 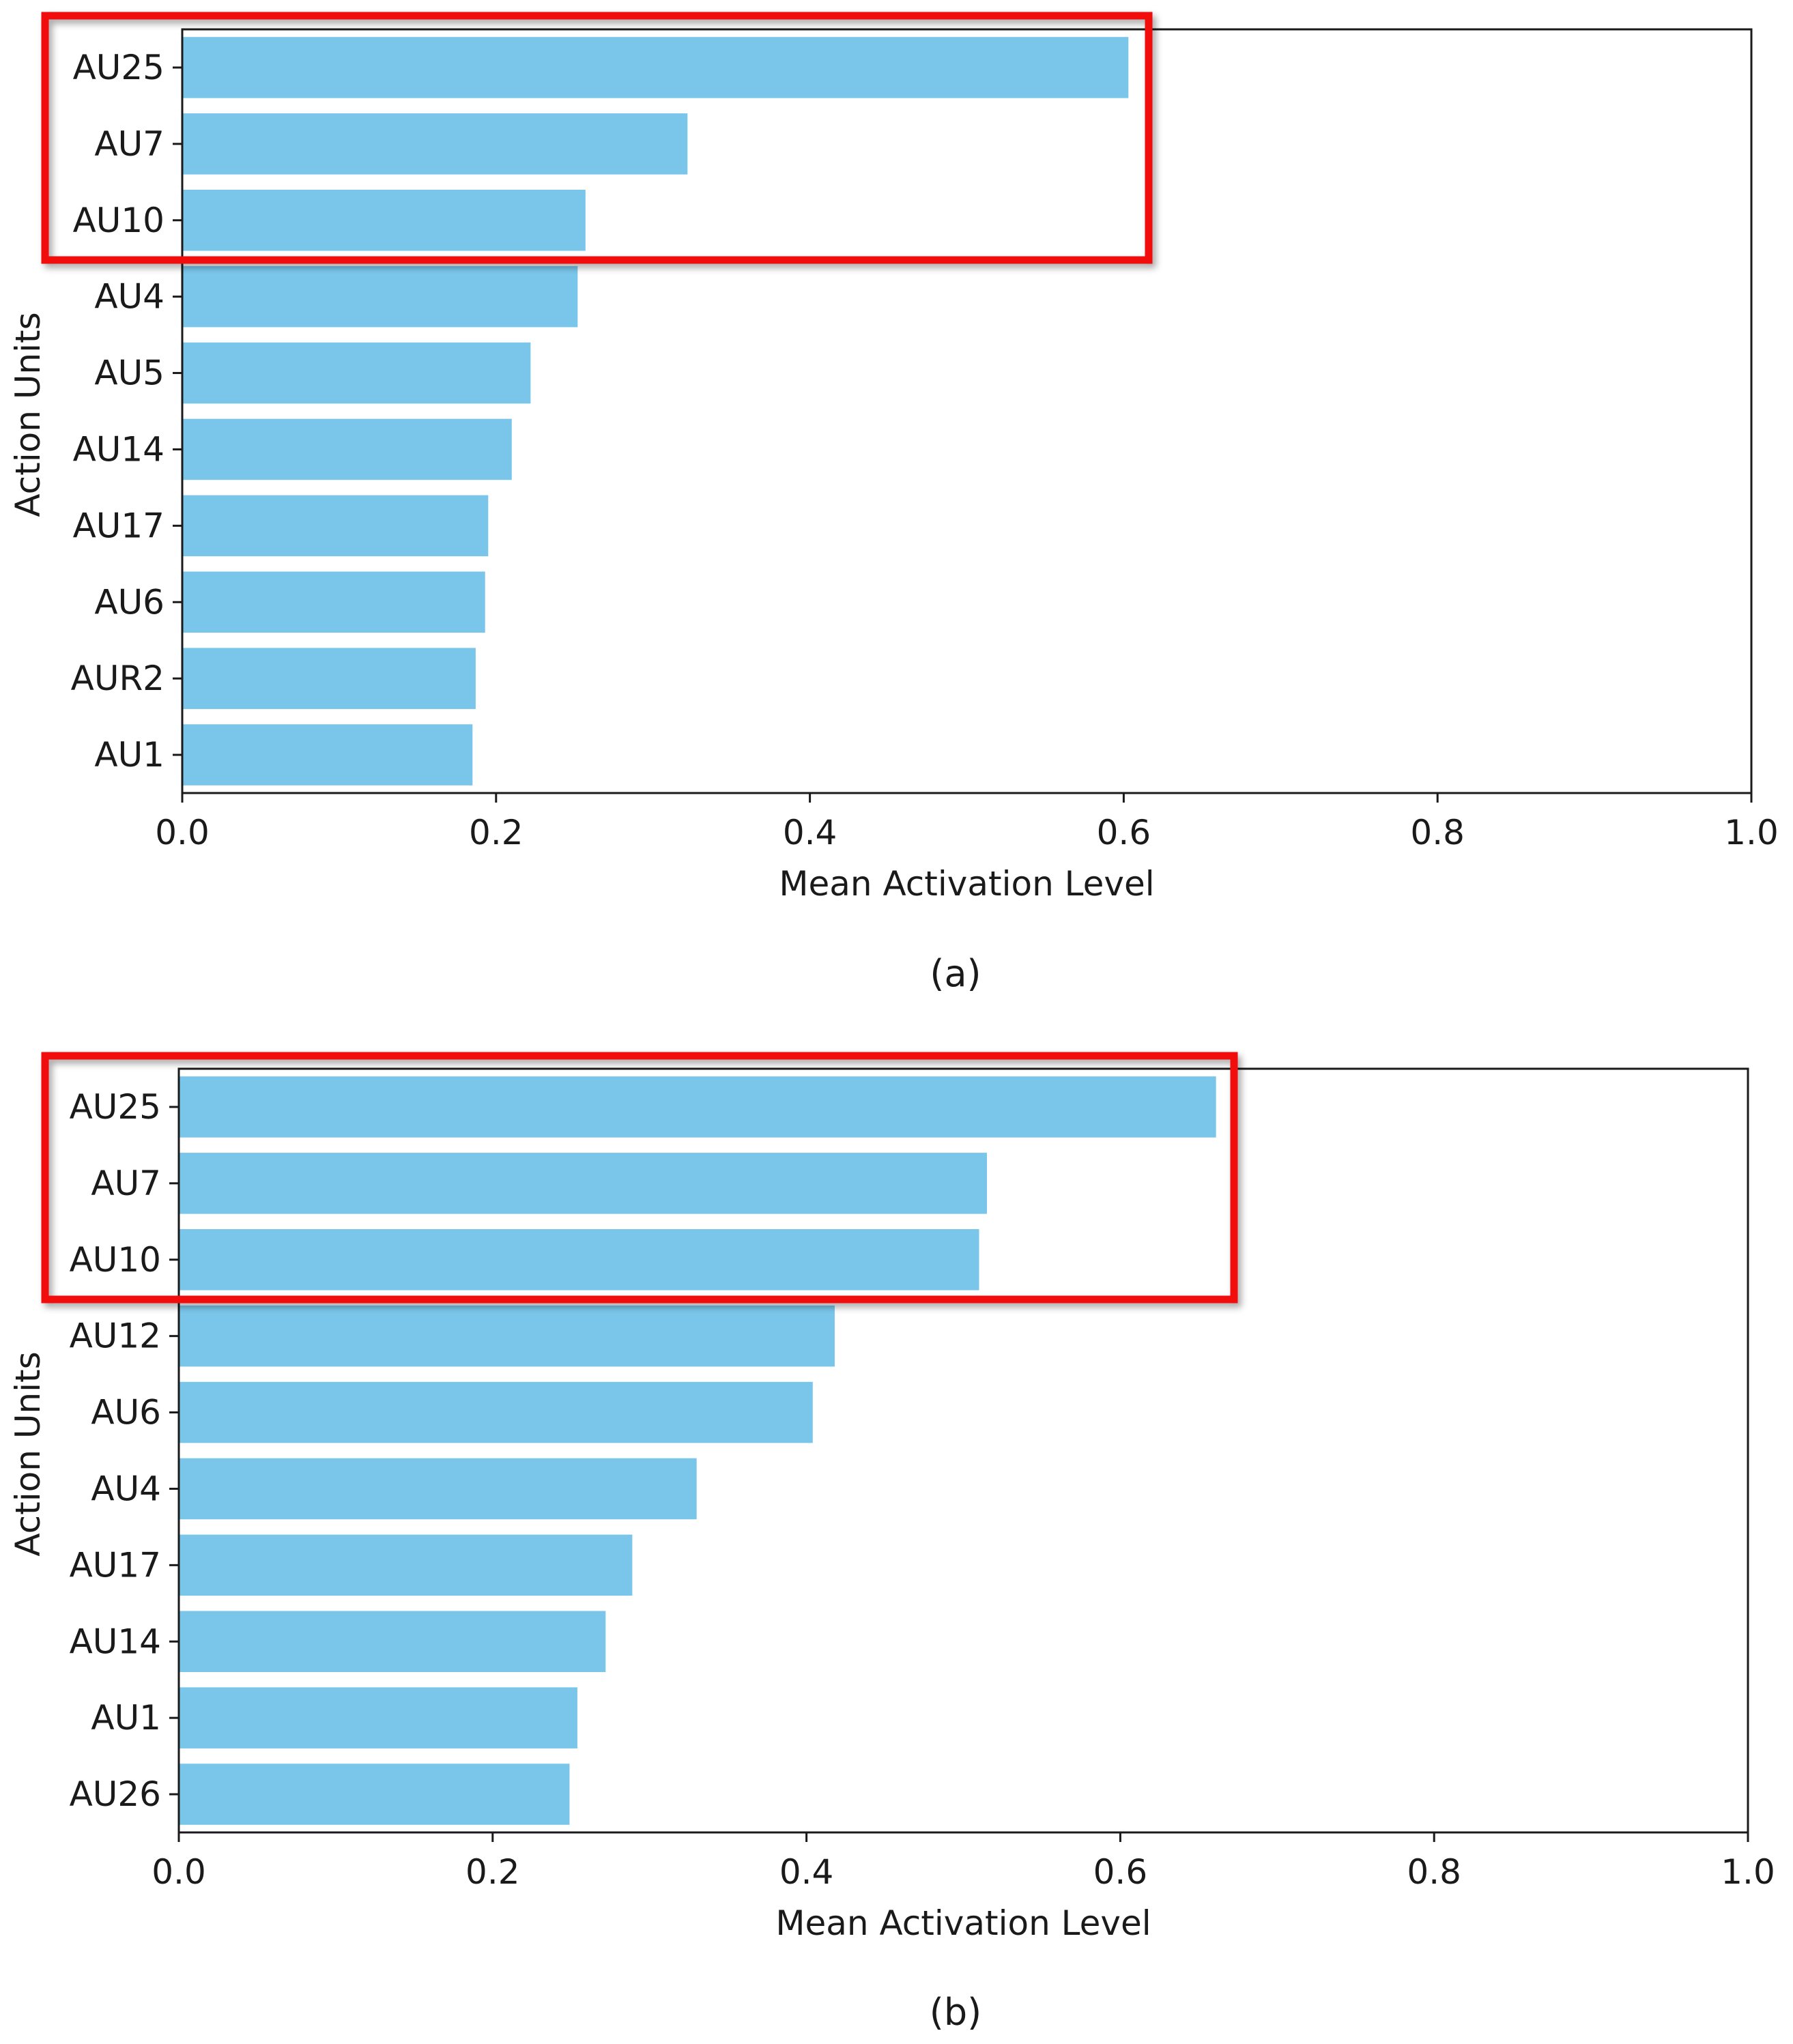 What do you see at coordinates (356, 373) in the screenshot?
I see `bar-au5` at bounding box center [356, 373].